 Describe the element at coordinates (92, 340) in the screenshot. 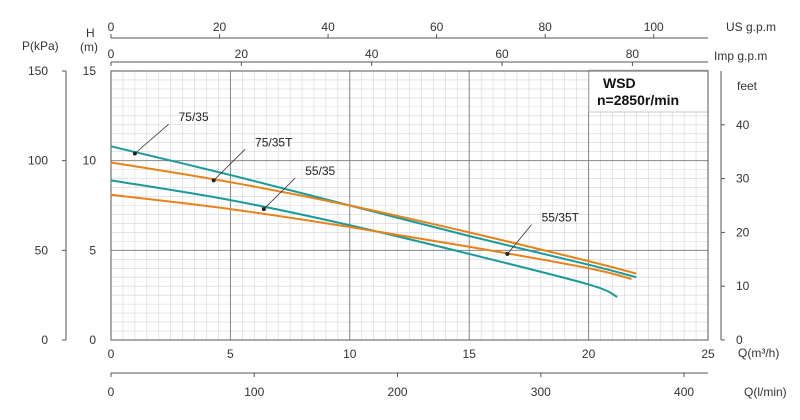

I see `y-tick-label: 0` at that location.